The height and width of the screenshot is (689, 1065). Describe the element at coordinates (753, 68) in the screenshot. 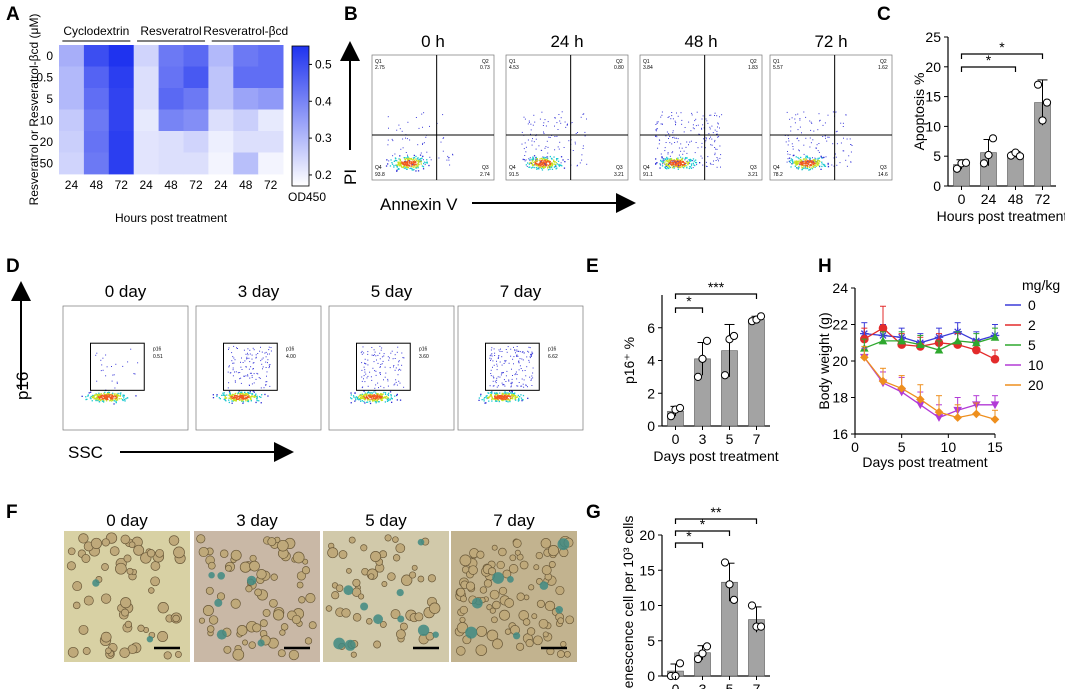

I see `q2-value: 1.83` at that location.